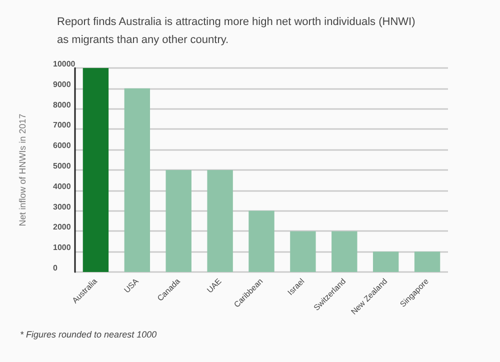 The height and width of the screenshot is (362, 500). What do you see at coordinates (62, 247) in the screenshot?
I see `y-tick-label: 1000` at bounding box center [62, 247].